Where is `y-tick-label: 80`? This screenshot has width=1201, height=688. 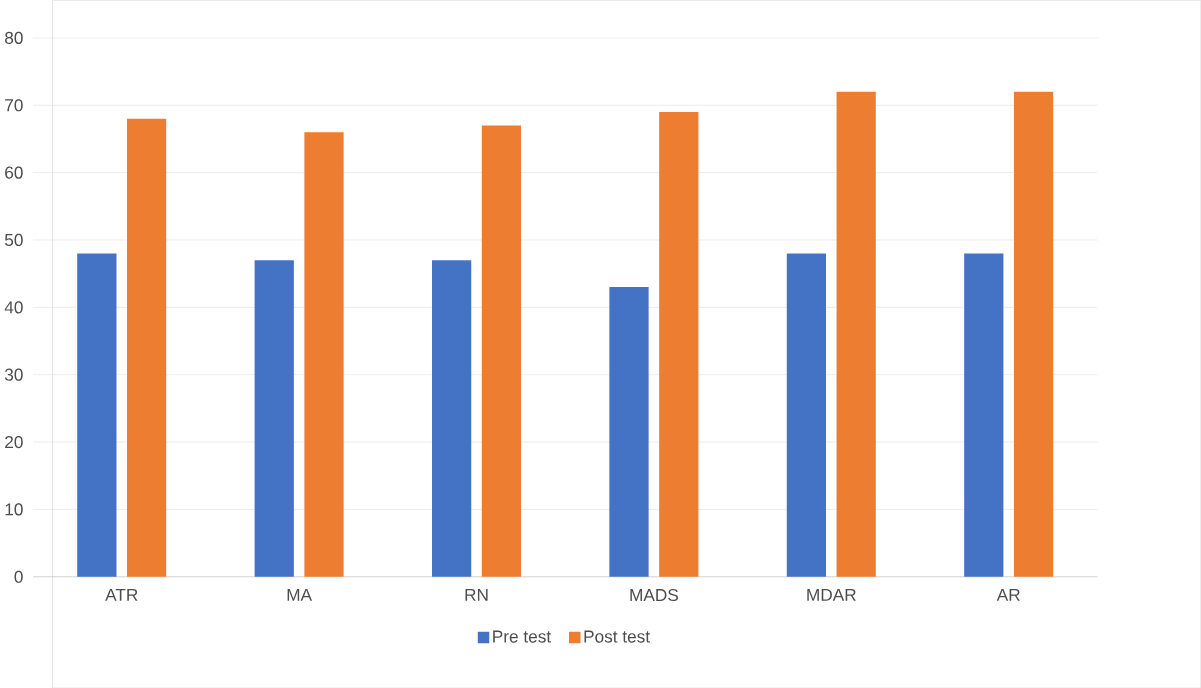 y-tick-label: 80 is located at coordinates (14, 37).